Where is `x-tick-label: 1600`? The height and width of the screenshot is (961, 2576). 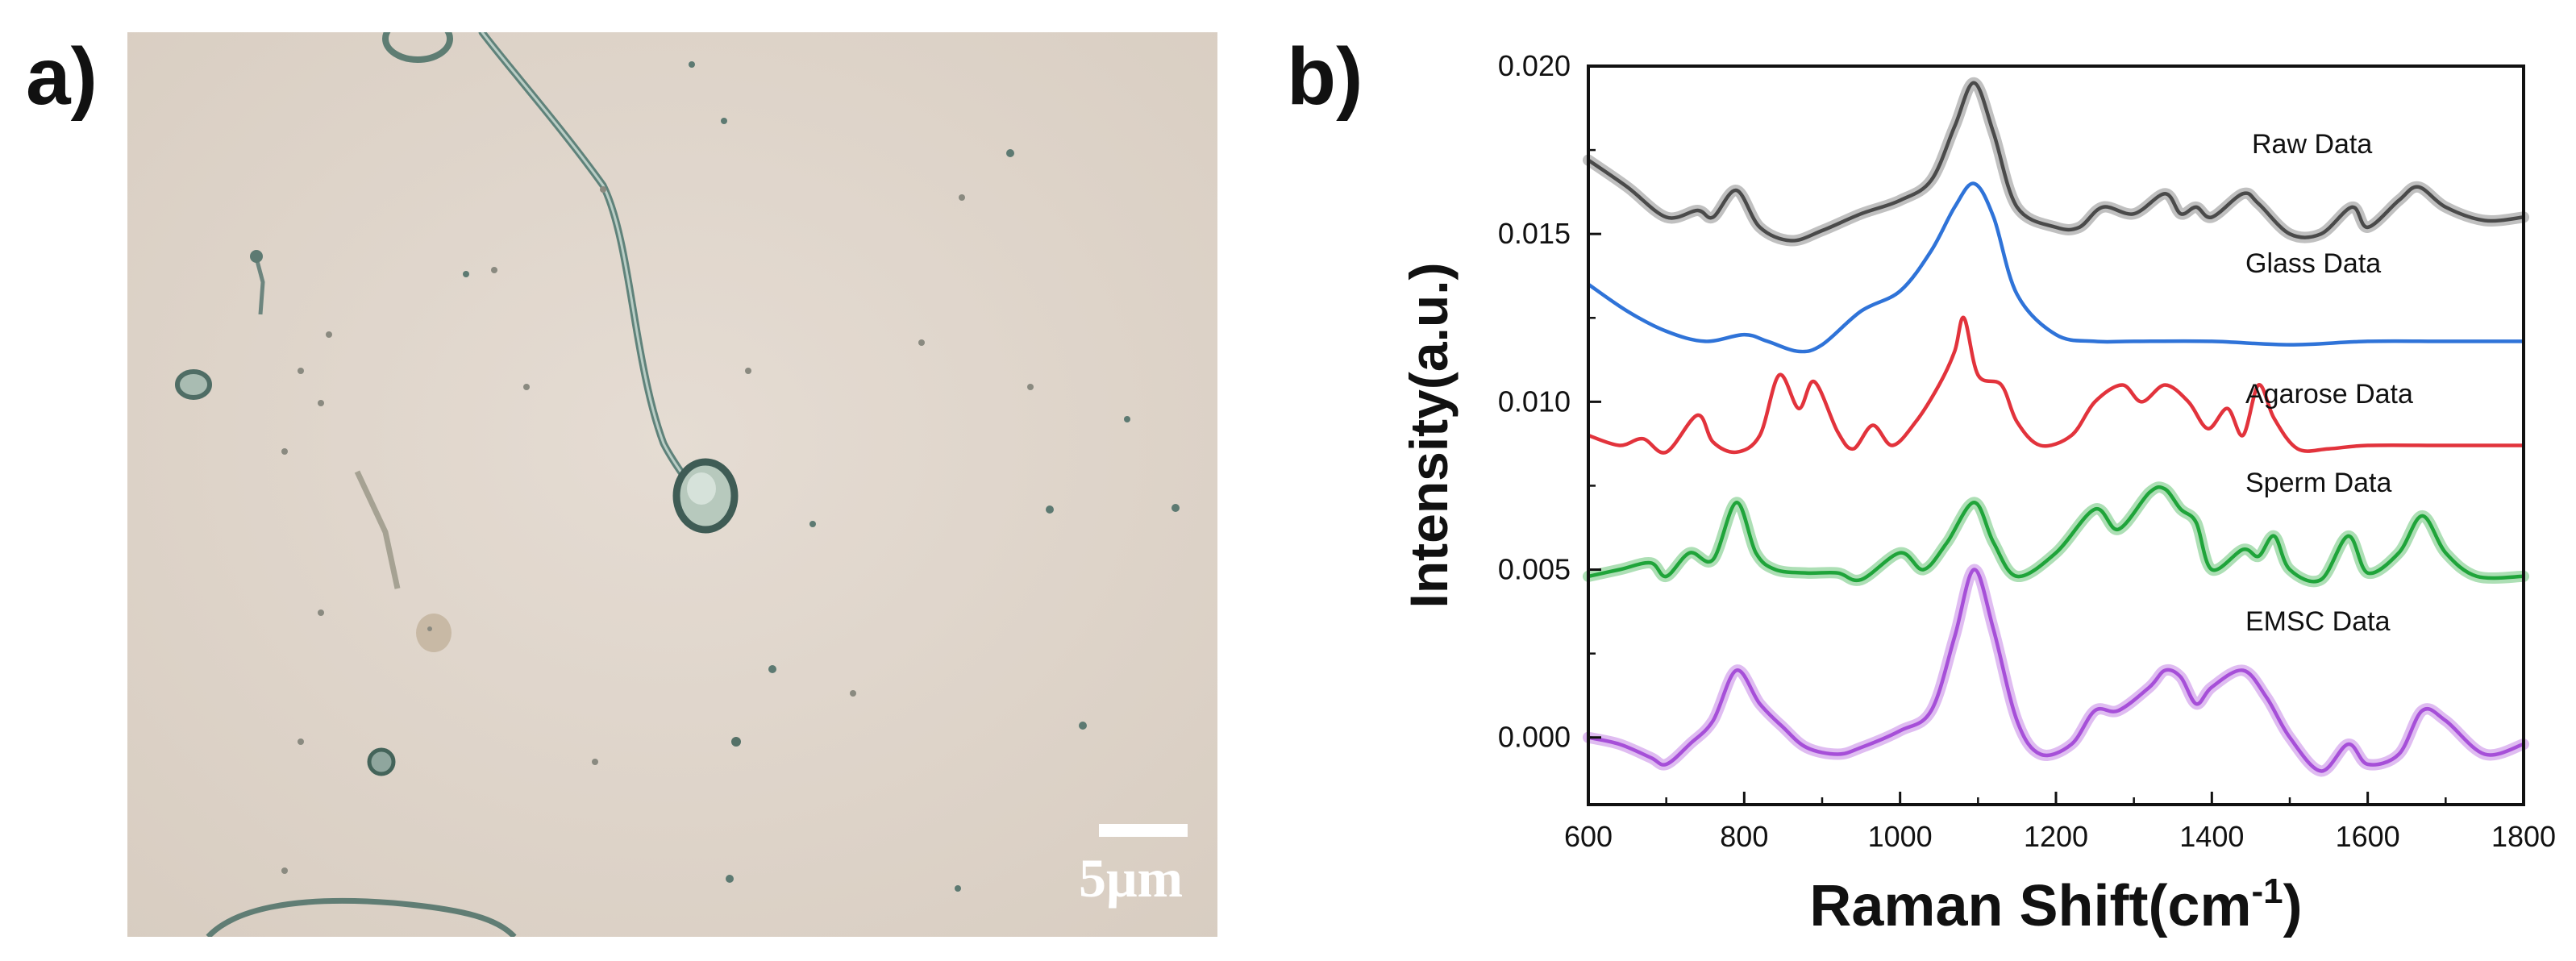 x-tick-label: 1600 is located at coordinates (2368, 836).